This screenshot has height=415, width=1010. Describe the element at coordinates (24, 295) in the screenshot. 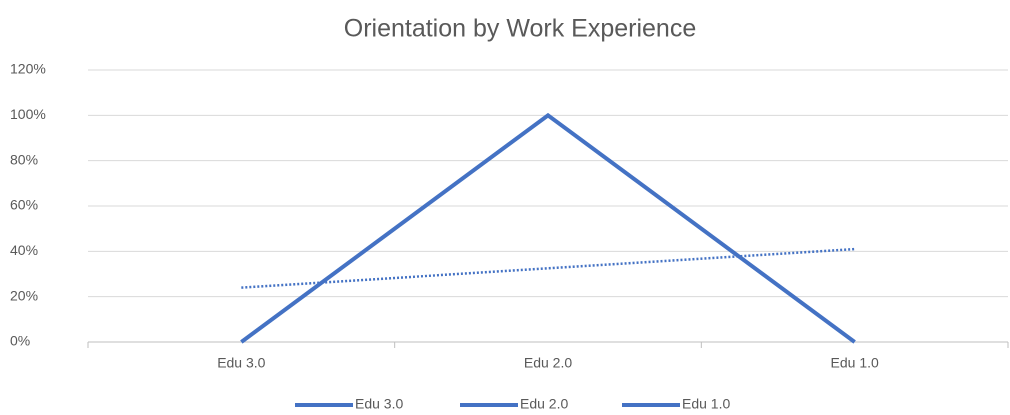

I see `y-tick-label: 20%` at that location.